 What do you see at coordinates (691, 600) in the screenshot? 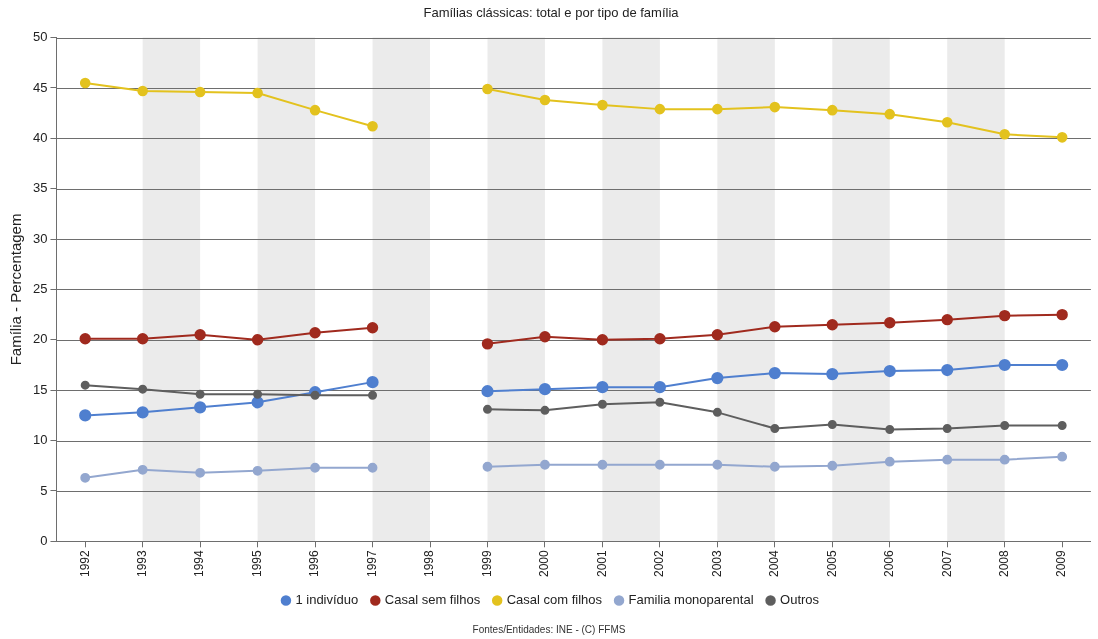
I see `legend-label: Familia monoparental` at bounding box center [691, 600].